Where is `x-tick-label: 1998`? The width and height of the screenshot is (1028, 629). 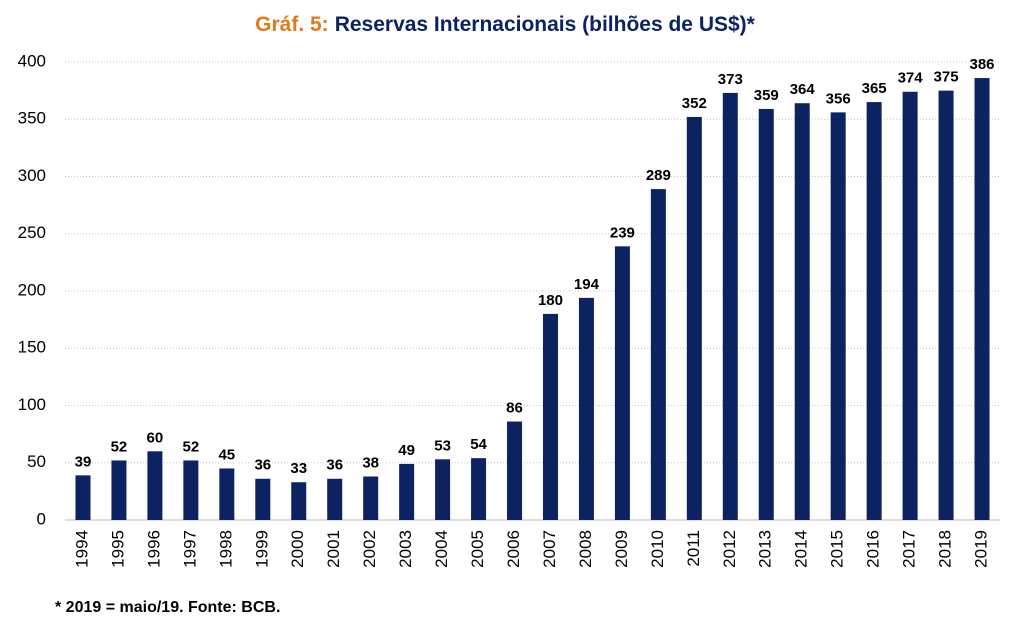
x-tick-label: 1998 is located at coordinates (225, 549).